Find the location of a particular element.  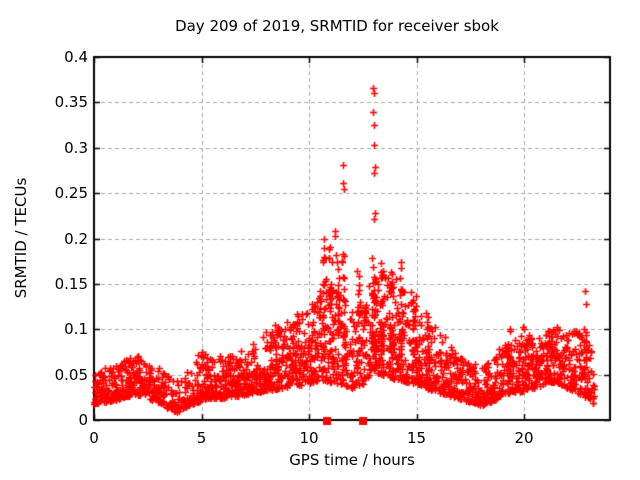

x-tick-label-10: 10 is located at coordinates (309, 438).